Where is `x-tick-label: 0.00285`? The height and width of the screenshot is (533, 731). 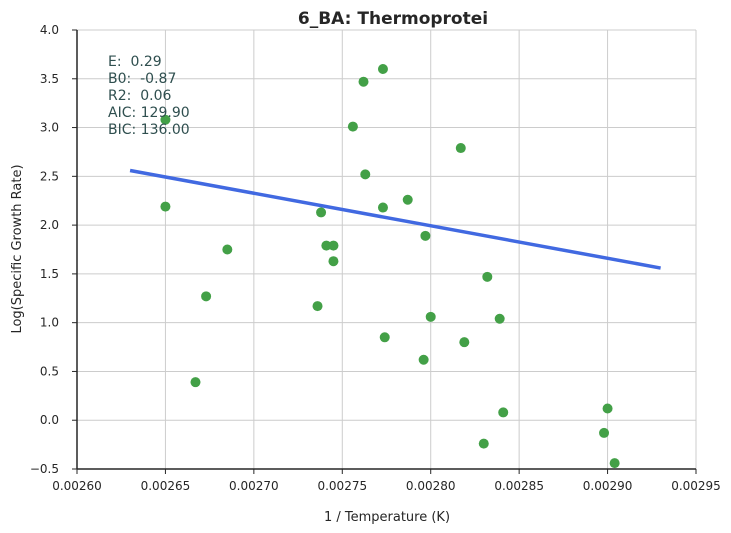
x-tick-label: 0.00285 is located at coordinates (519, 486).